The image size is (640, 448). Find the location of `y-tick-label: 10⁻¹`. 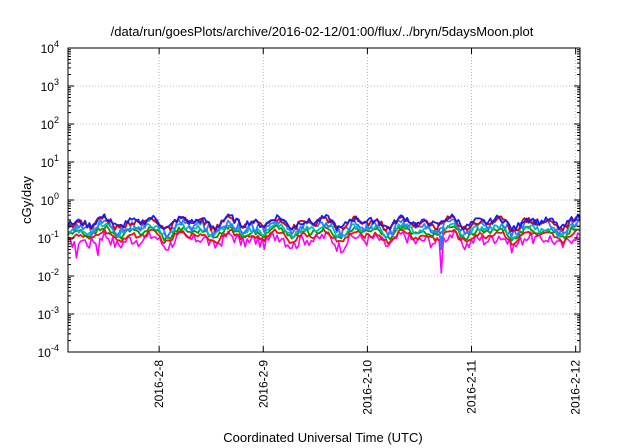

y-tick-label: 10⁻¹ is located at coordinates (48, 237).